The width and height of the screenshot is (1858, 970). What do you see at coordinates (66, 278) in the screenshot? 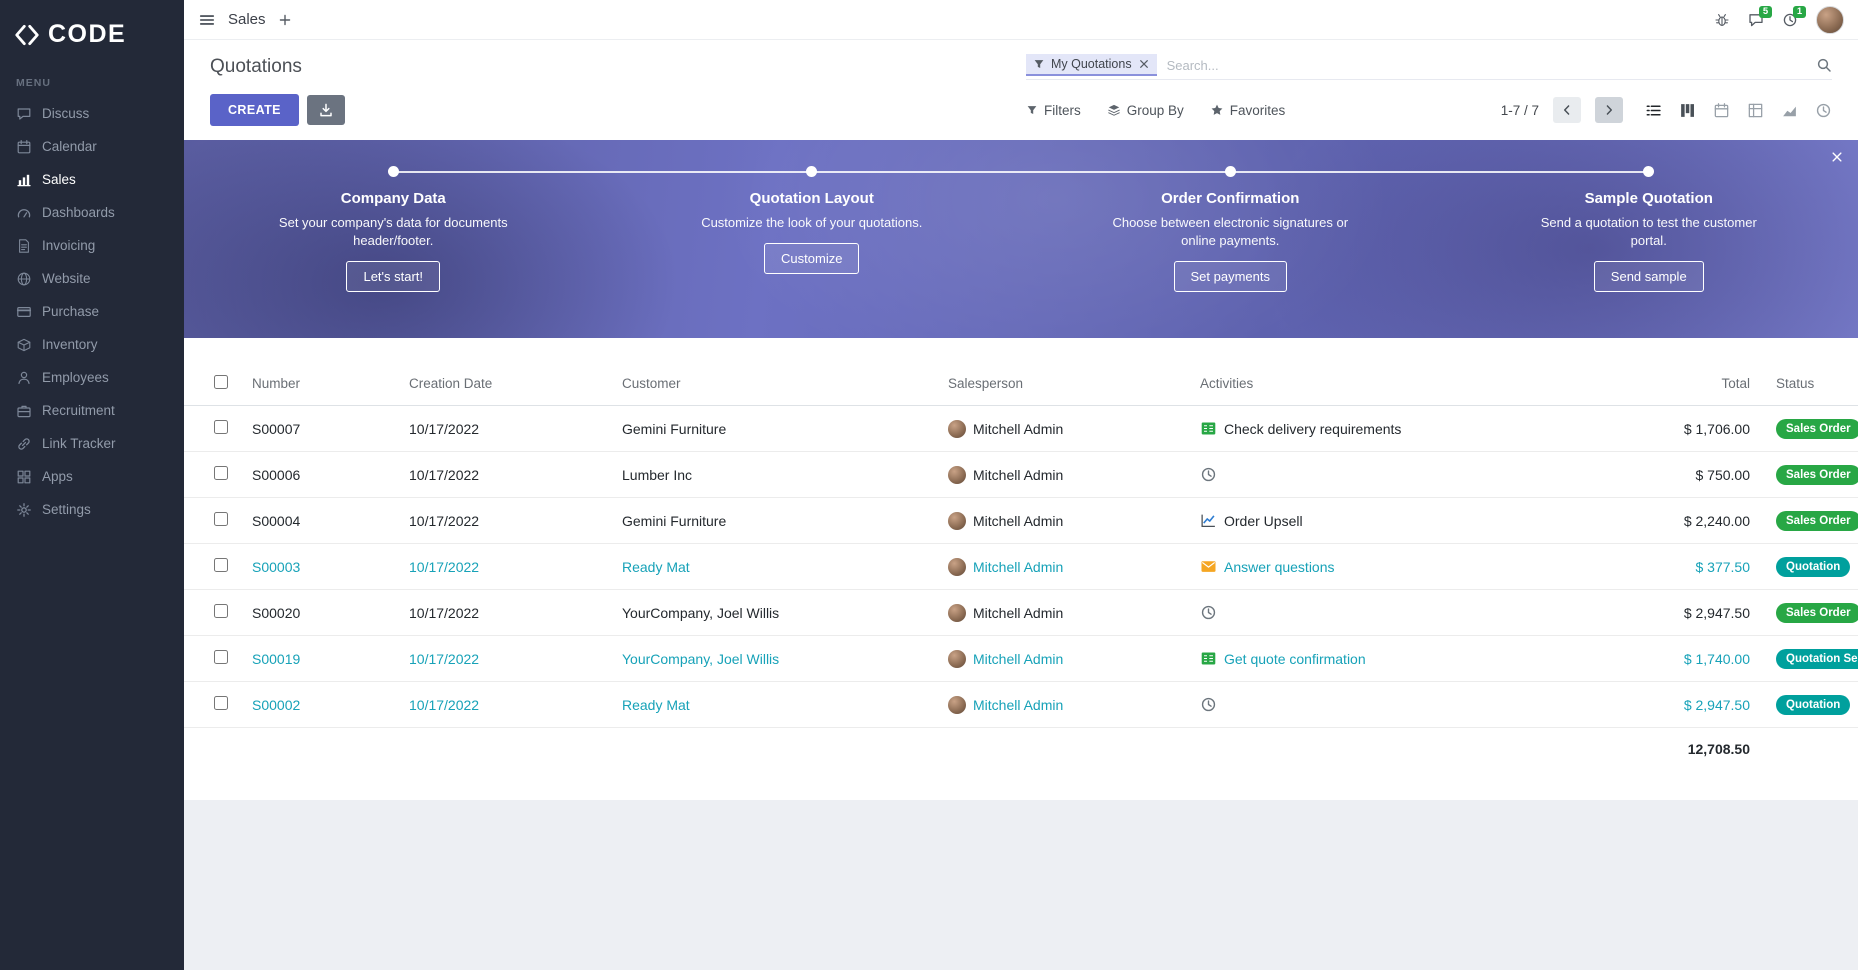
I see `sidebar-item-label: Website` at bounding box center [66, 278].